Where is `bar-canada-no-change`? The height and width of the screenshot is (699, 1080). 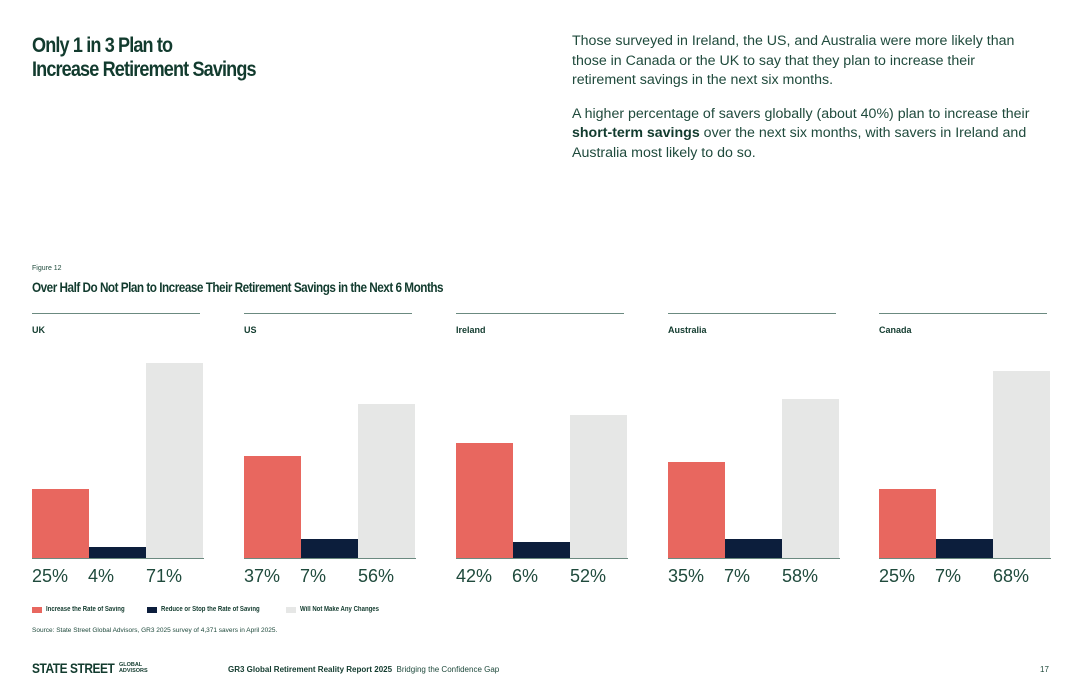
bar-canada-no-change is located at coordinates (1021, 464).